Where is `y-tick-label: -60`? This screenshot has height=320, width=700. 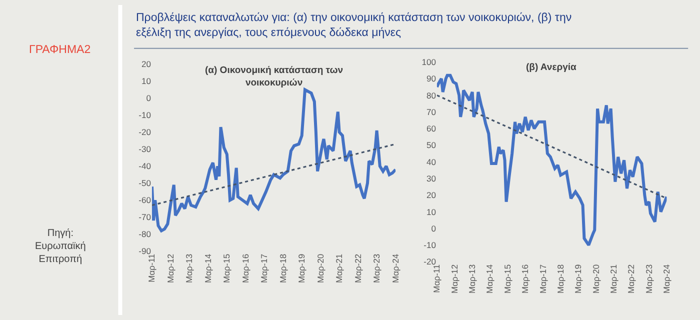 y-tick-label: -60 is located at coordinates (145, 200).